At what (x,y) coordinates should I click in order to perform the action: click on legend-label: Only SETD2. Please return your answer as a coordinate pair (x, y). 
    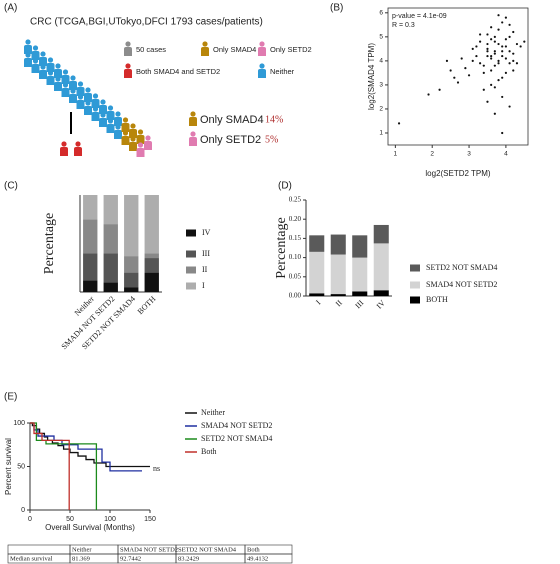
    Looking at the image, I should click on (291, 49).